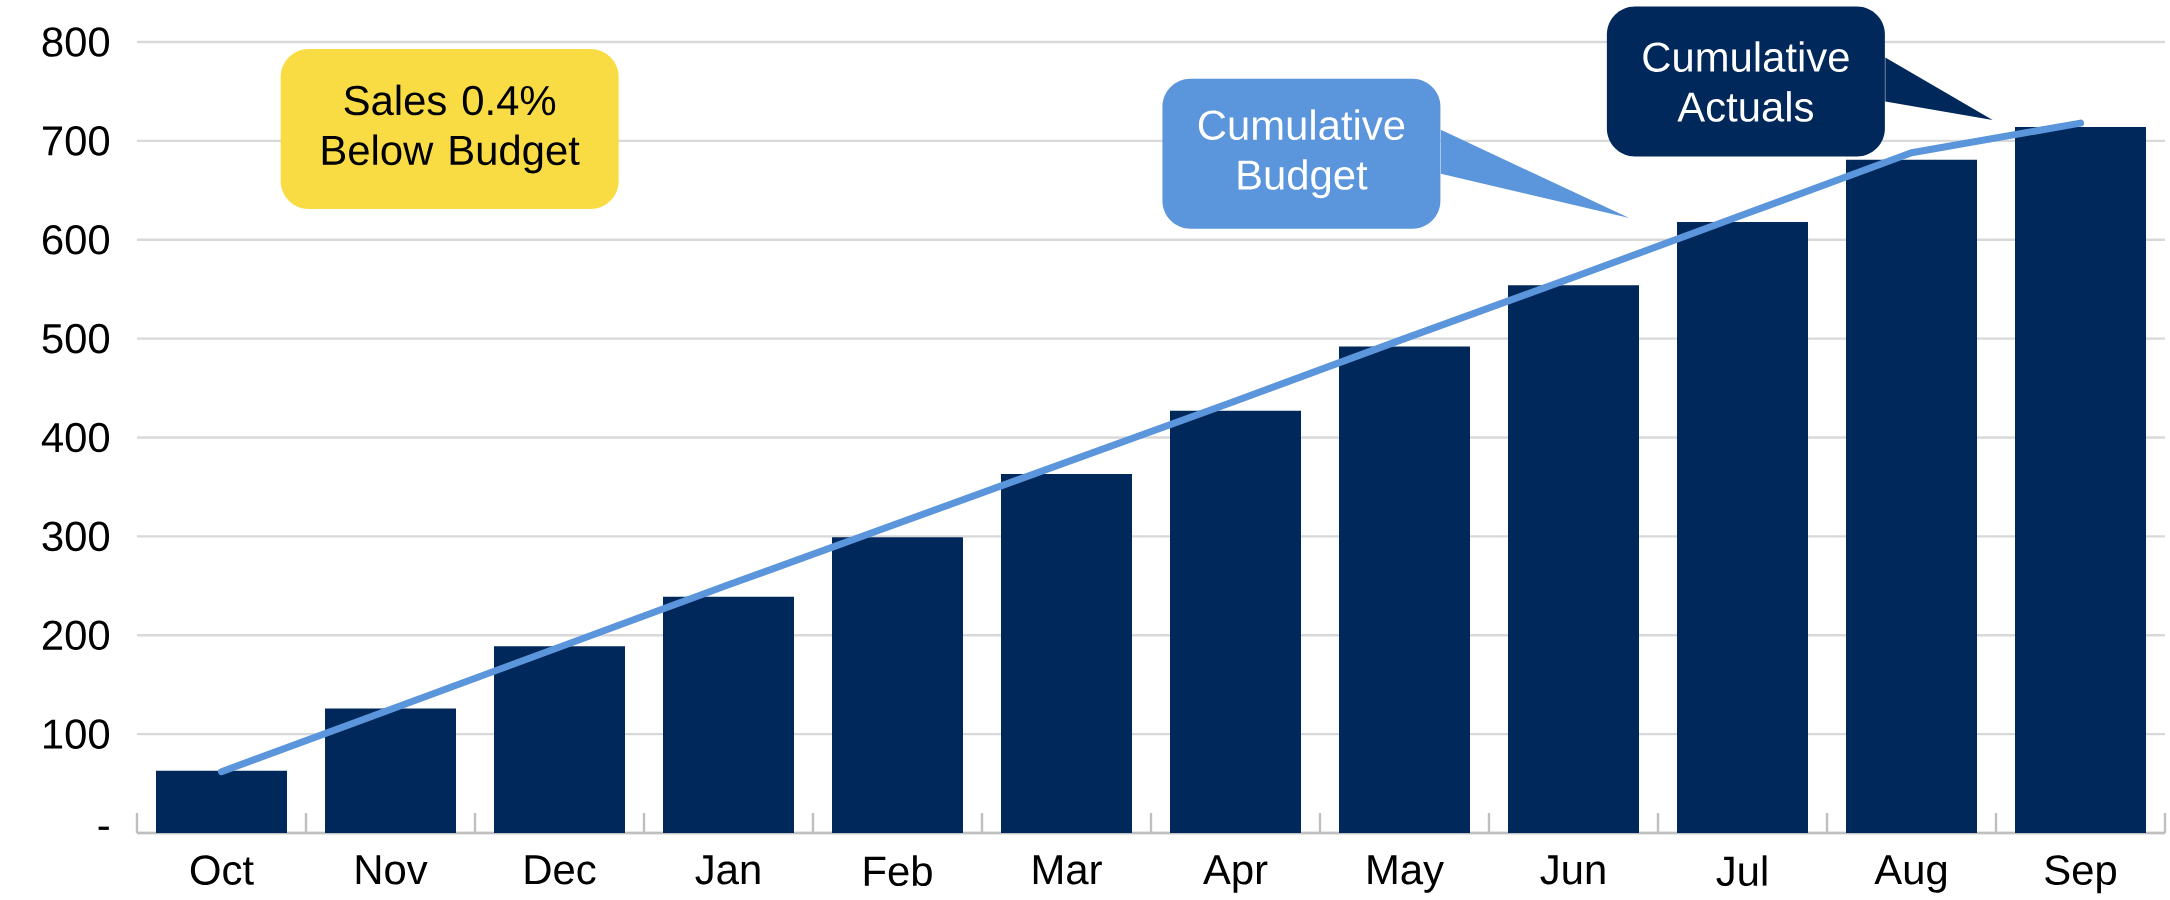 Image resolution: width=2170 pixels, height=900 pixels. Describe the element at coordinates (560, 870) in the screenshot. I see `x-tick-label: Dec` at that location.